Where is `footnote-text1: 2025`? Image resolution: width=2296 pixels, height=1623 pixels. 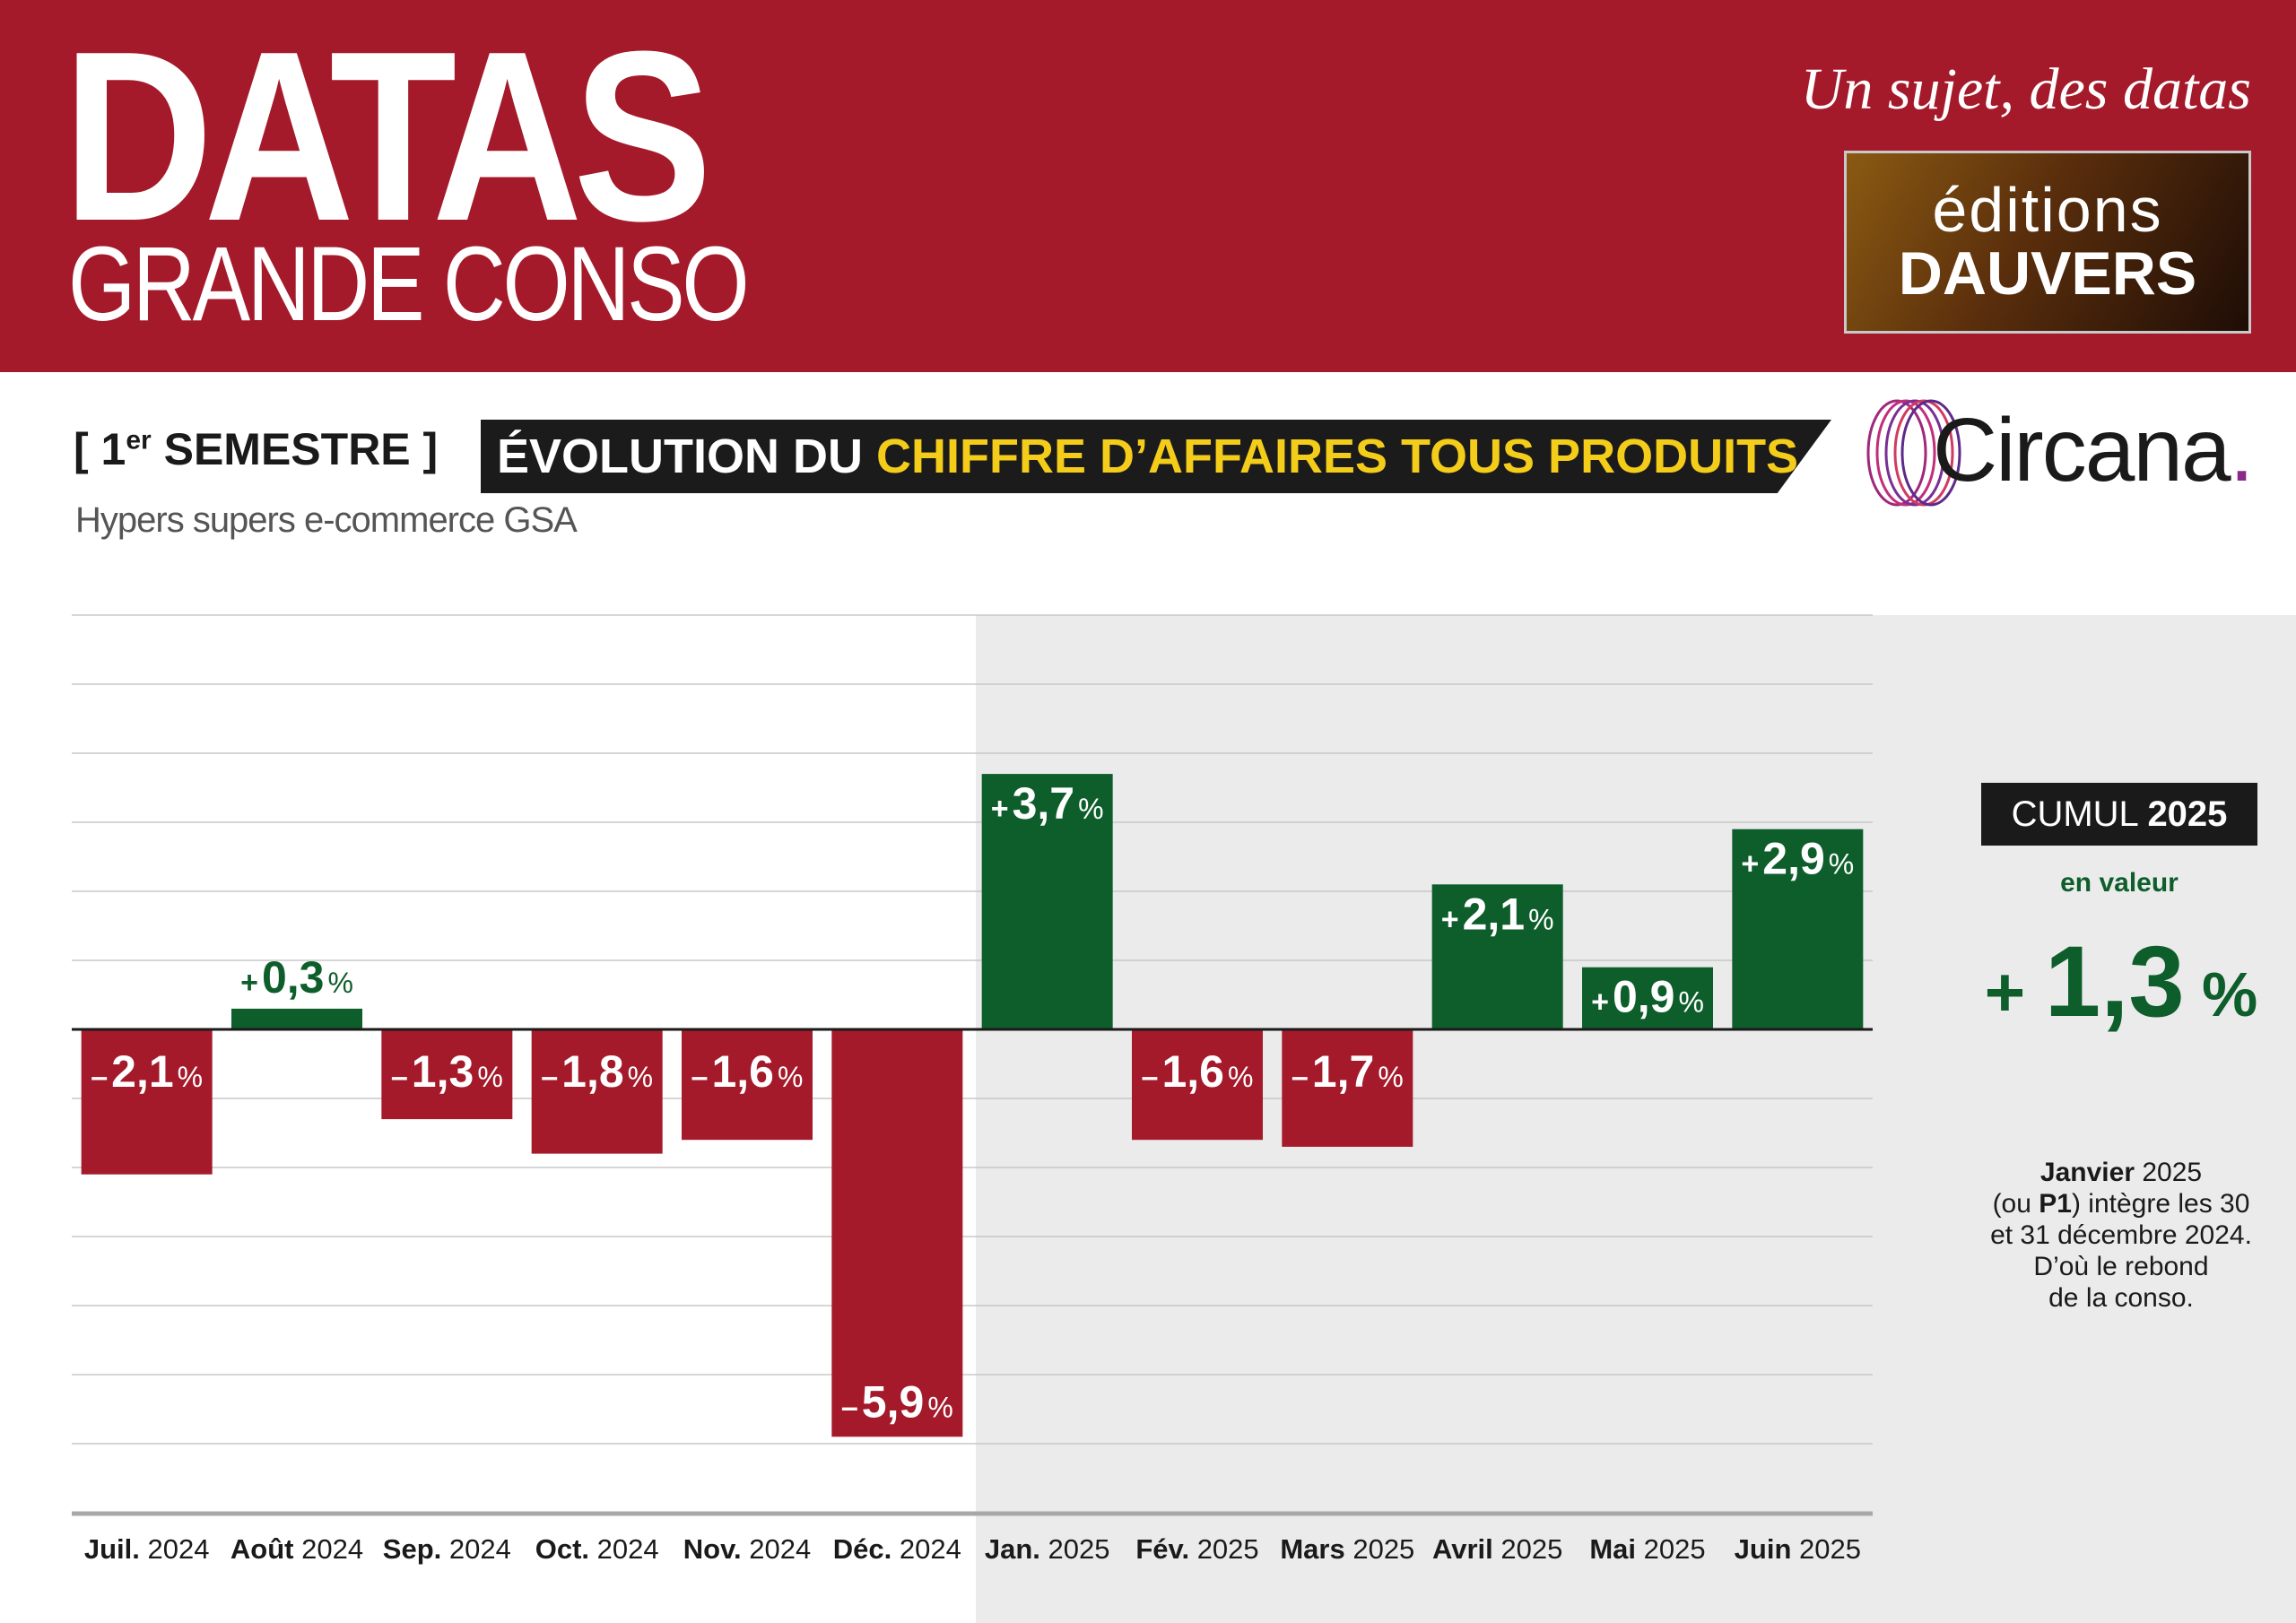
footnote-text1: 2025 is located at coordinates (2169, 1172).